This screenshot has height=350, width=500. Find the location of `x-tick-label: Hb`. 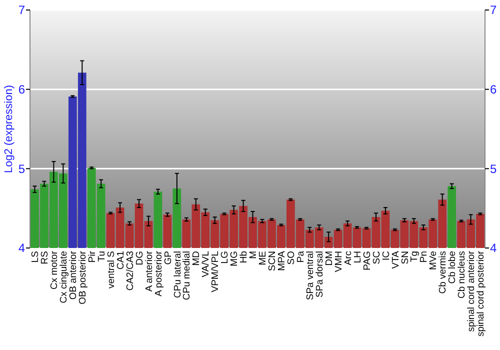

x-tick-label: Hb is located at coordinates (244, 257).